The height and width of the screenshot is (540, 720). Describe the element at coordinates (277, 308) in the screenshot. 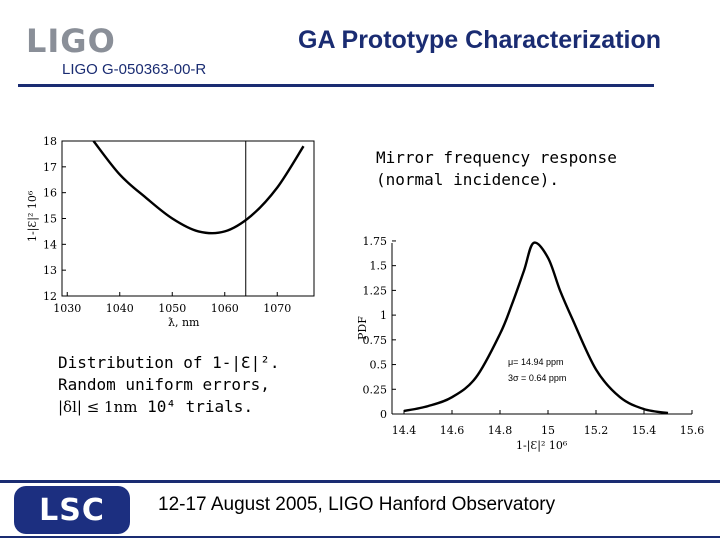

I see `chart1-xtick-label: 1070` at that location.